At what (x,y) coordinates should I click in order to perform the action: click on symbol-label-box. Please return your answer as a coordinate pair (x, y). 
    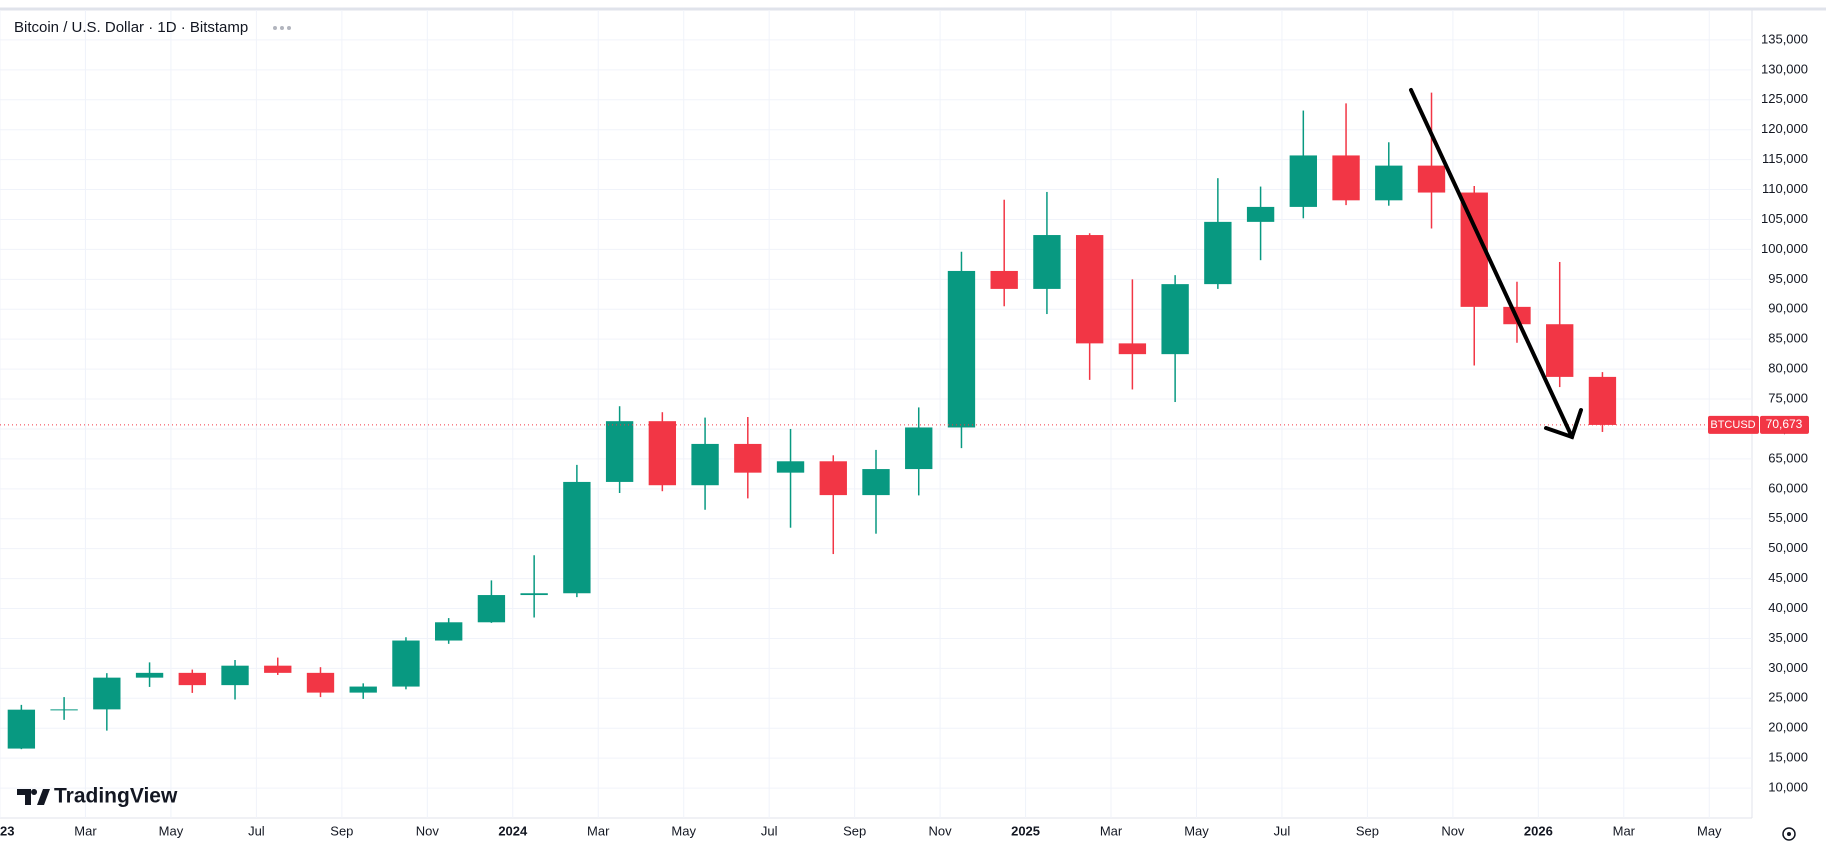
    Looking at the image, I should click on (1733, 424).